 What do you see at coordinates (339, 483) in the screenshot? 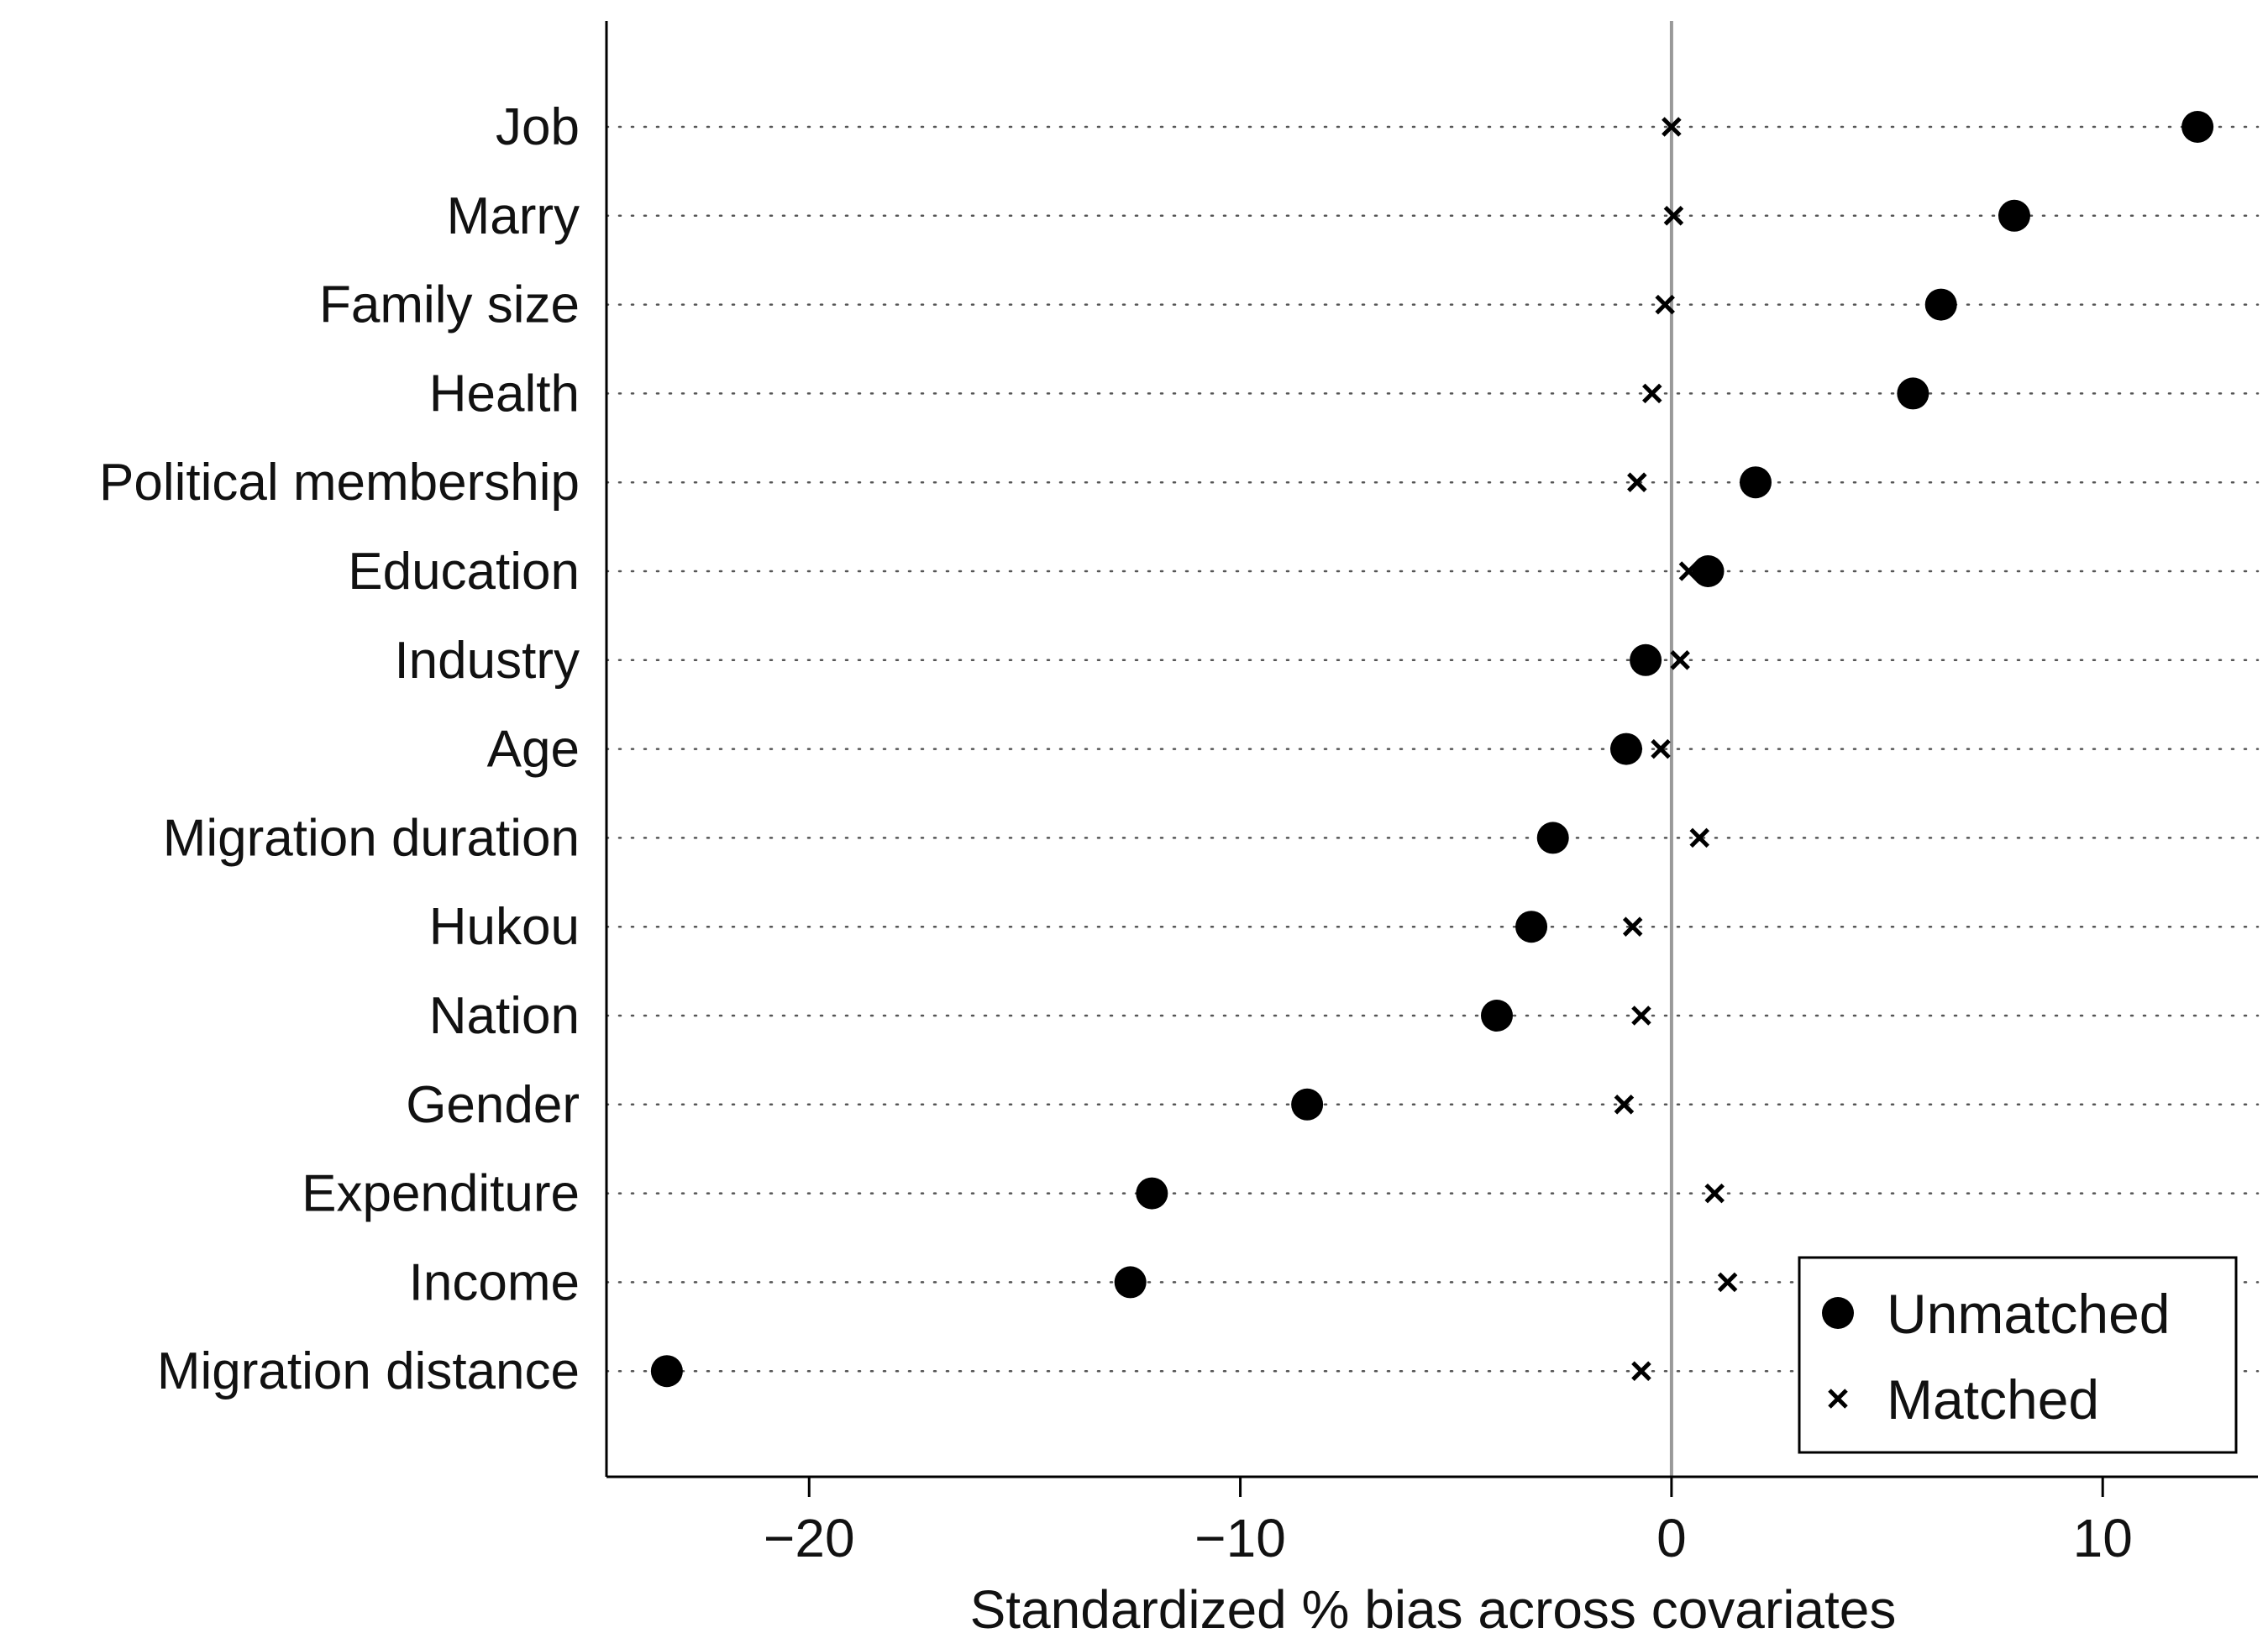
I see `covariate-label-political-membership: Political membership` at bounding box center [339, 483].